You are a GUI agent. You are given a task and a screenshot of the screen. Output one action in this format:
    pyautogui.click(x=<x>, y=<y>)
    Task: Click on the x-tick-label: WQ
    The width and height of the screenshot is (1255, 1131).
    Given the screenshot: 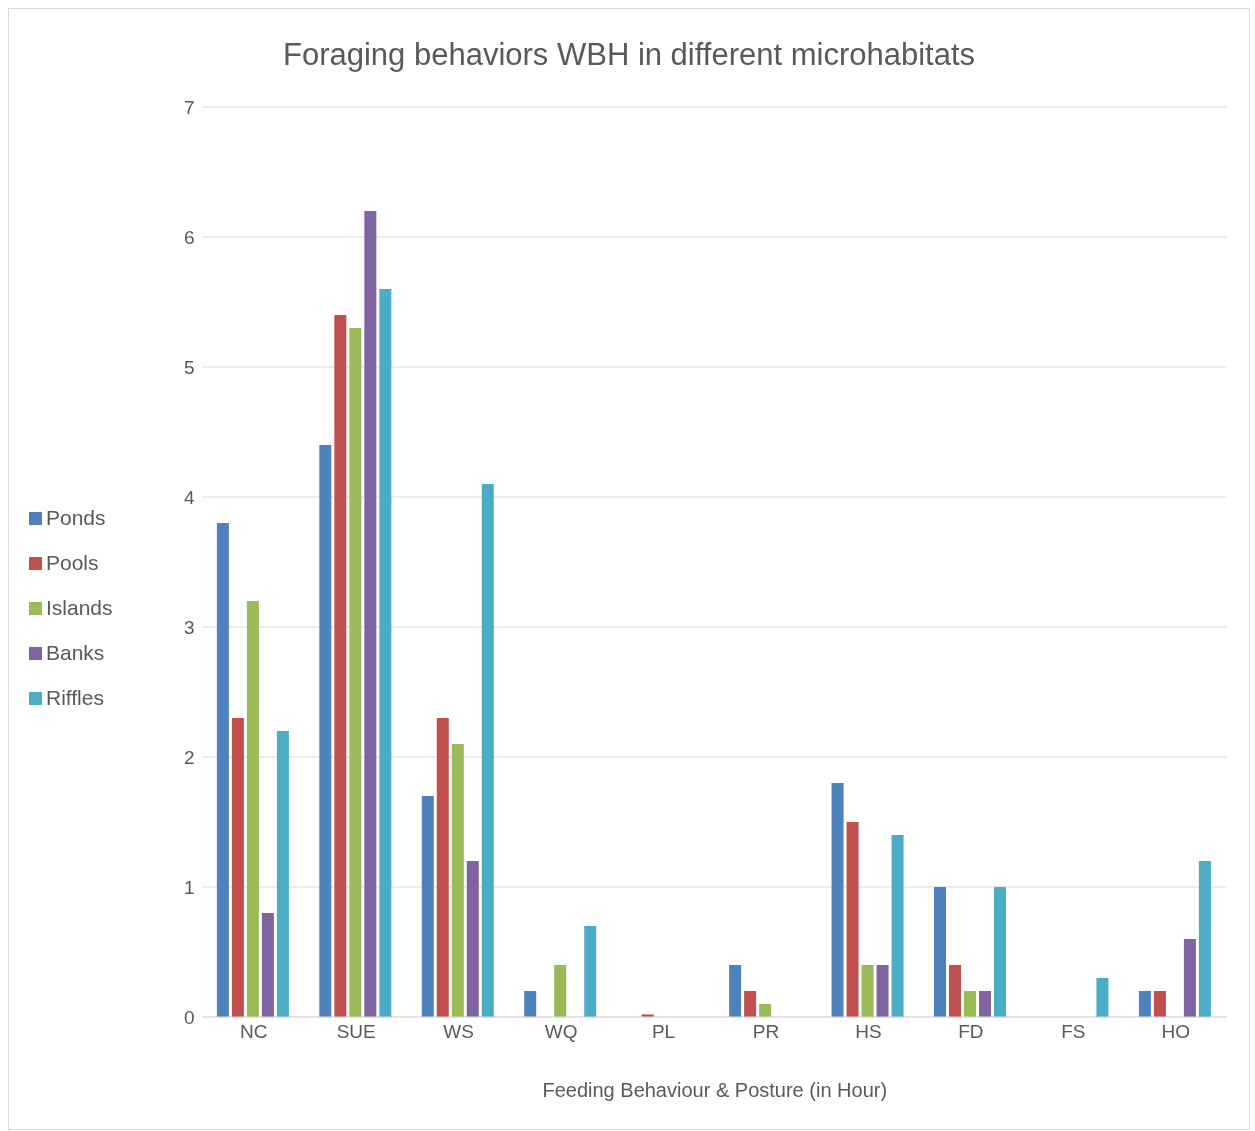 What is the action you would take?
    pyautogui.click(x=561, y=1032)
    